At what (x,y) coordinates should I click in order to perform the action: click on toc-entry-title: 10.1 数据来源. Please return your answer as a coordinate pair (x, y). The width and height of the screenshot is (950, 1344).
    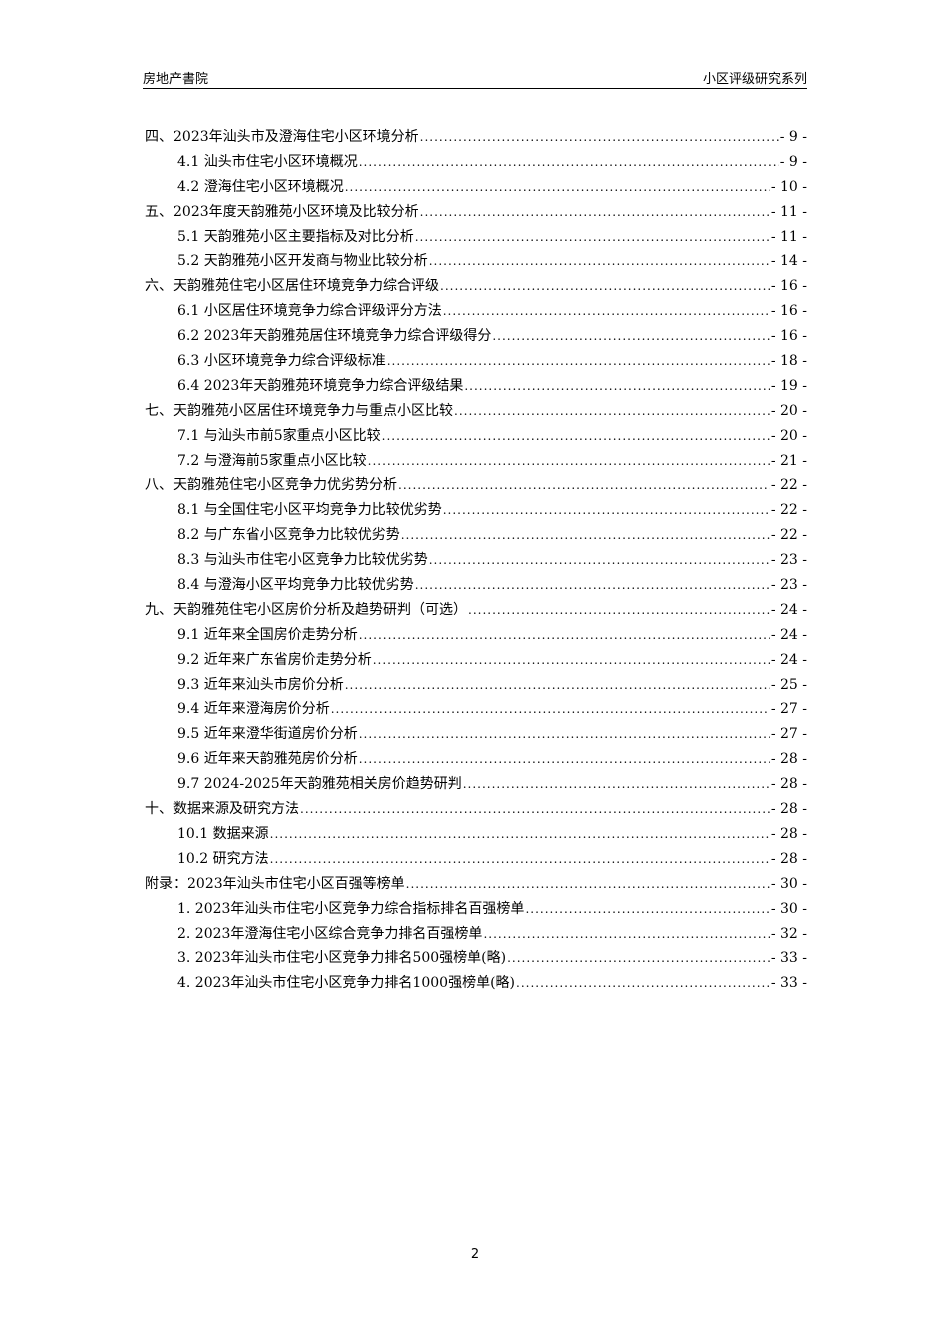
    Looking at the image, I should click on (223, 833).